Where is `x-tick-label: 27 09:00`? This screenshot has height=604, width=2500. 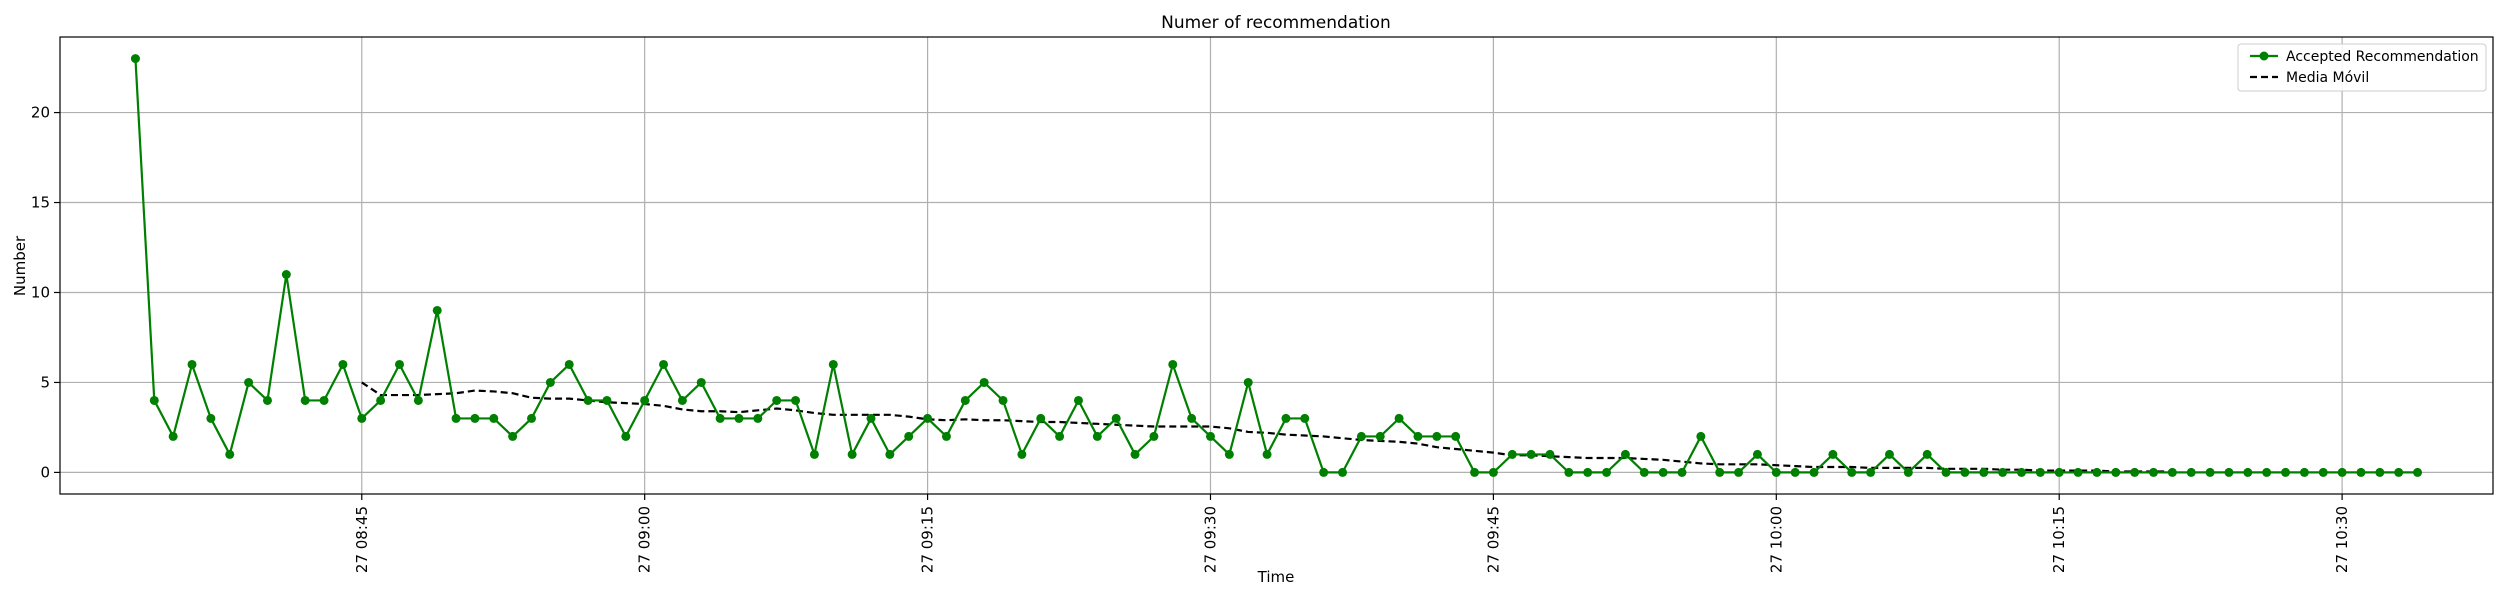 x-tick-label: 27 09:00 is located at coordinates (645, 539).